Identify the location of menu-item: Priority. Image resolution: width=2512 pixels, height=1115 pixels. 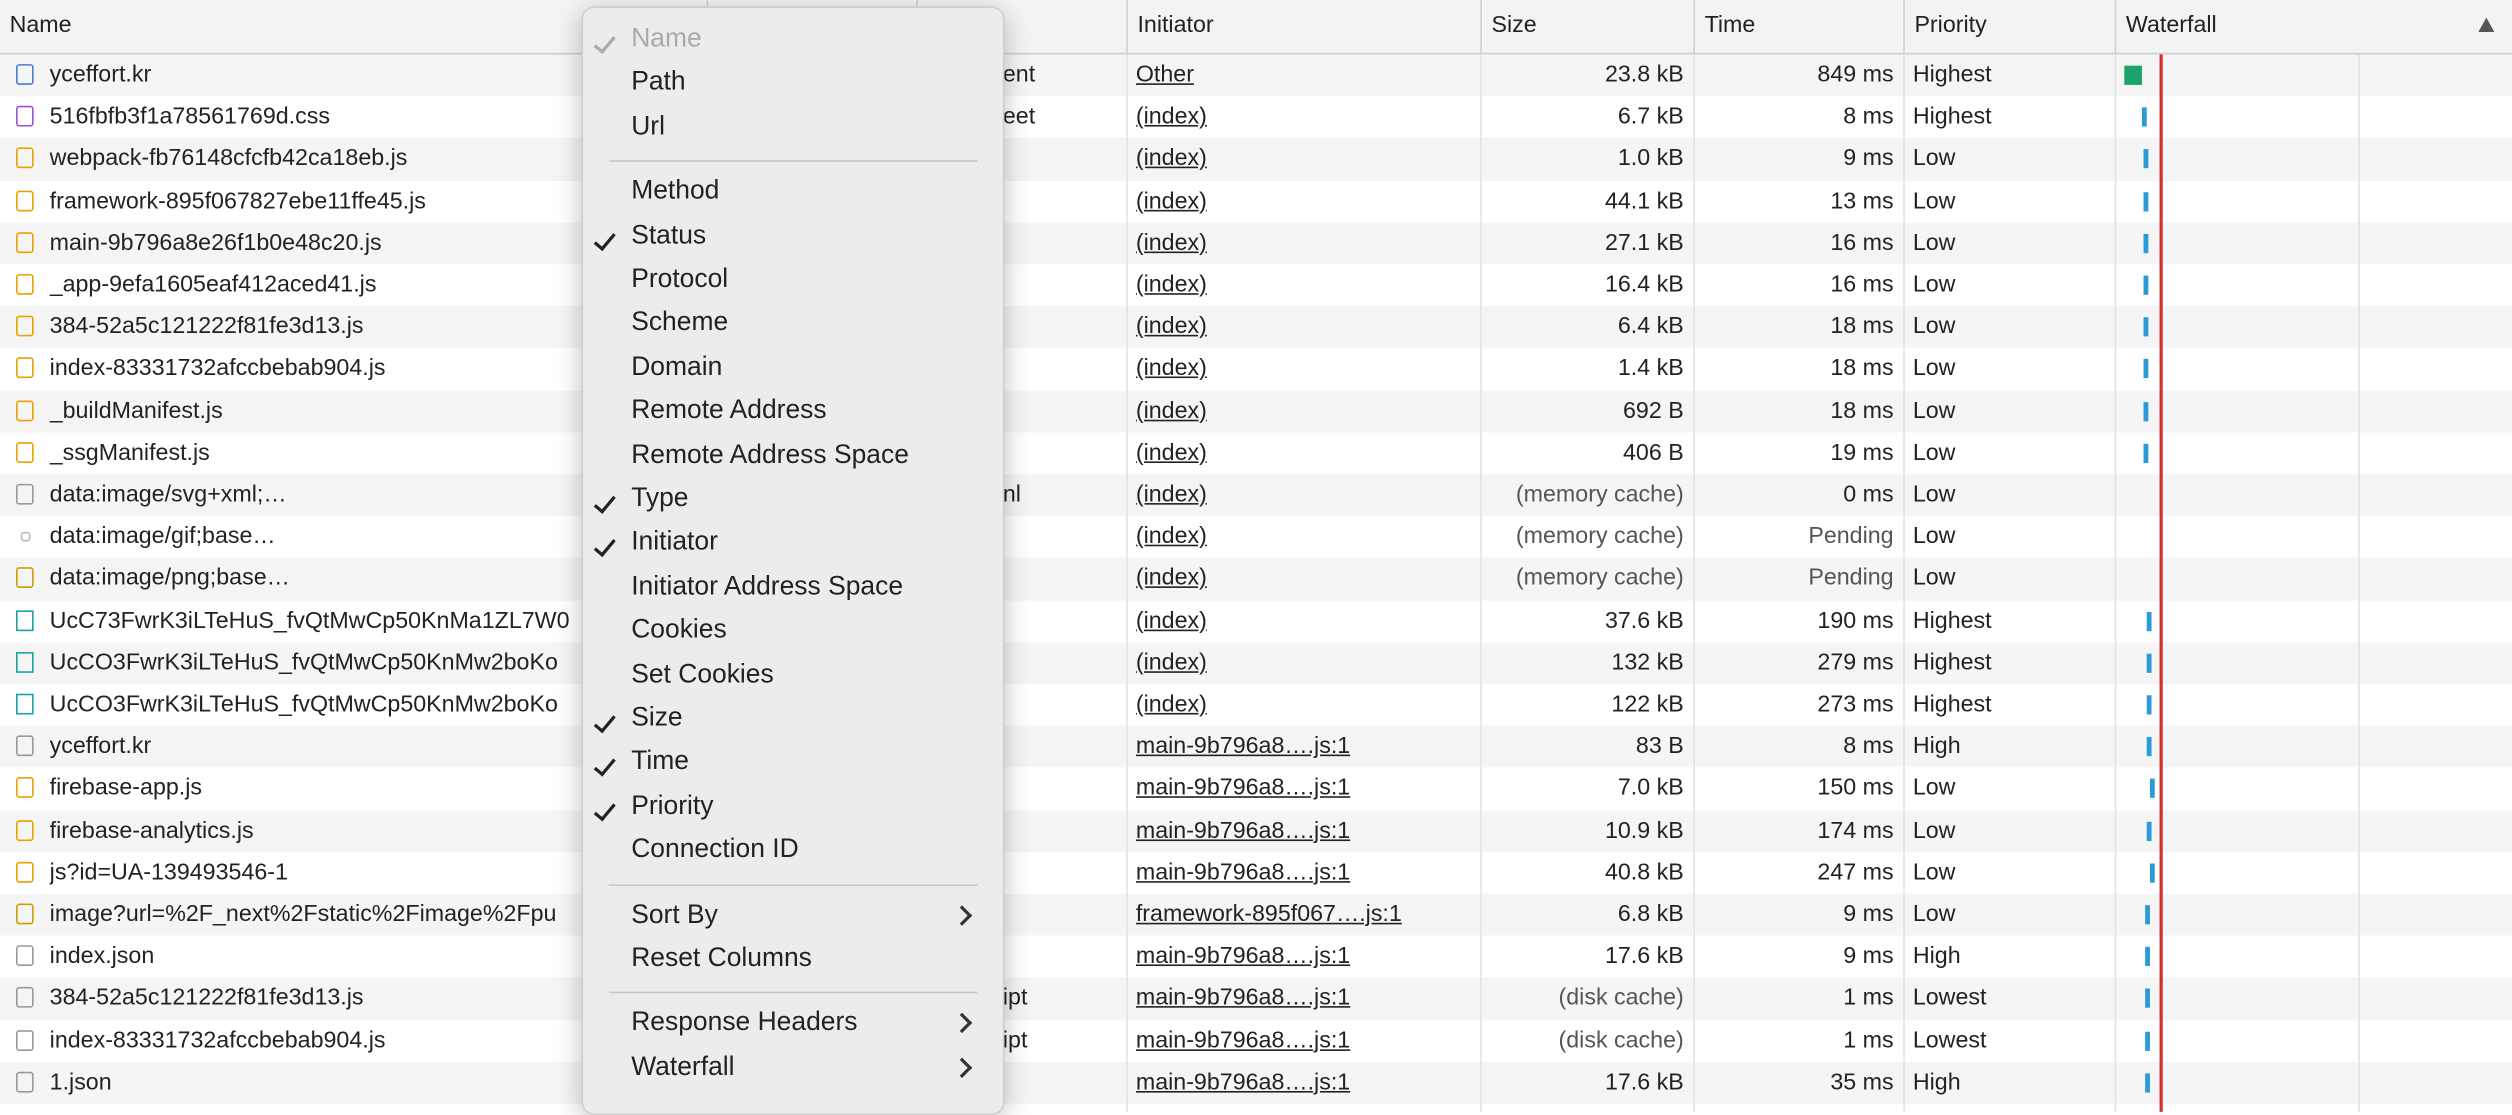
(653, 806).